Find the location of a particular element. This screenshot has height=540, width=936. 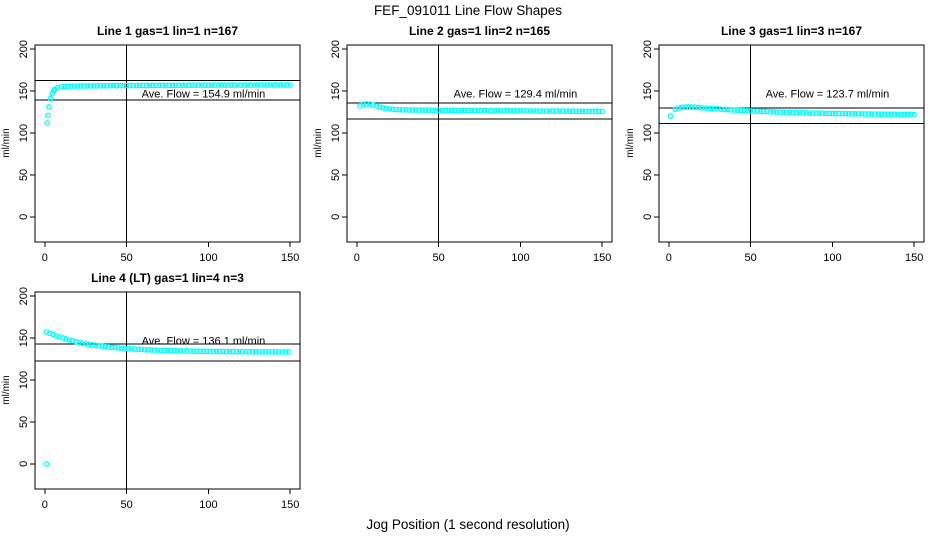

subplot-title: Line 1 gas=1 lin=1 n=167 is located at coordinates (167, 31).